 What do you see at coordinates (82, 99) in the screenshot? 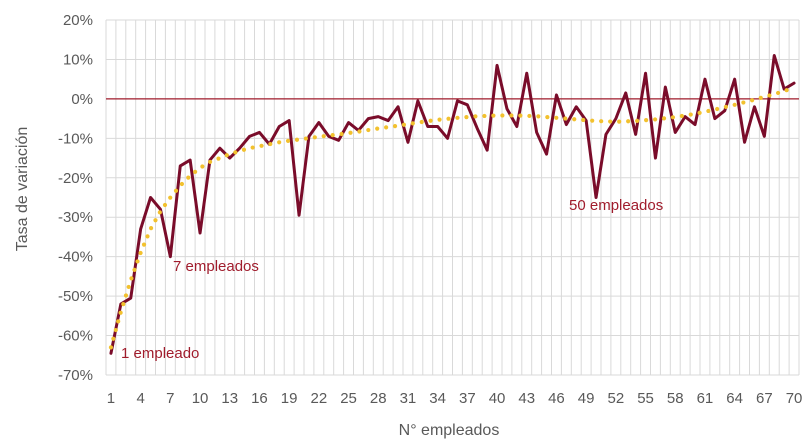
I see `y-tick-label: 0%` at bounding box center [82, 99].